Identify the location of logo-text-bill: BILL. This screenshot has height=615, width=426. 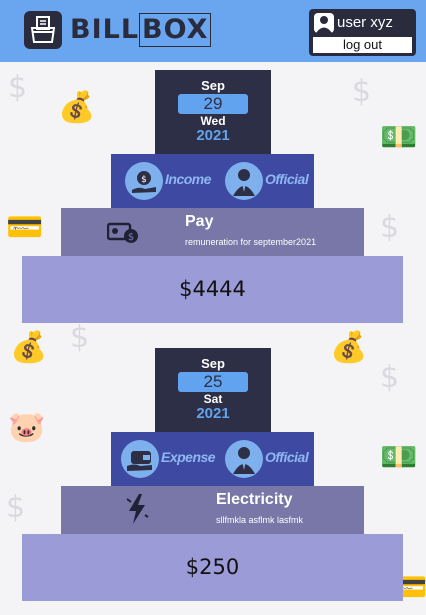
(105, 29).